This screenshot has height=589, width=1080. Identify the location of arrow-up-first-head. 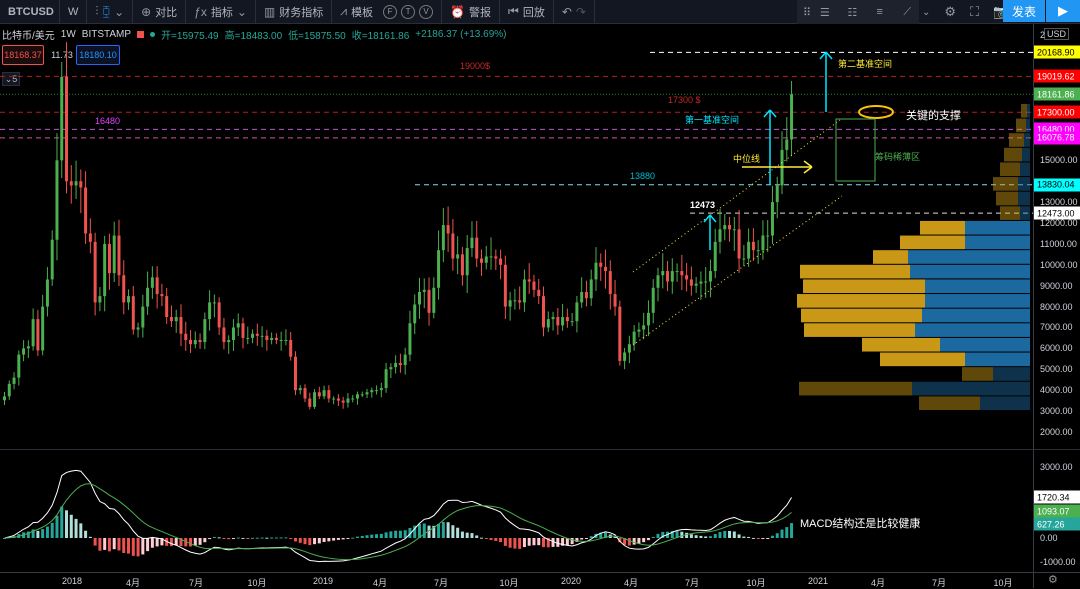
(713, 218).